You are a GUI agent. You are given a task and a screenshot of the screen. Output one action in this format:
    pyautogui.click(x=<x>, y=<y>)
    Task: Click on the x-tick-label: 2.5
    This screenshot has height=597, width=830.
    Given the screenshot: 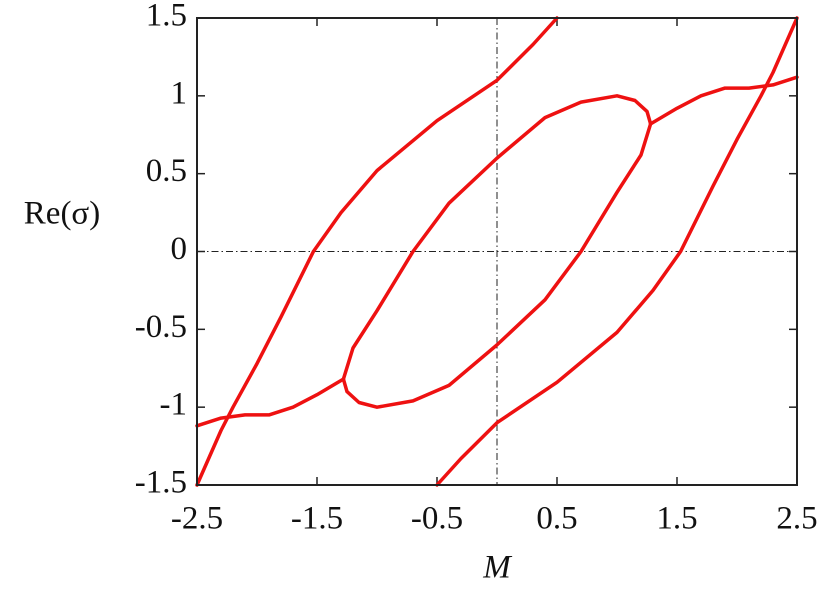 What is the action you would take?
    pyautogui.click(x=796, y=519)
    